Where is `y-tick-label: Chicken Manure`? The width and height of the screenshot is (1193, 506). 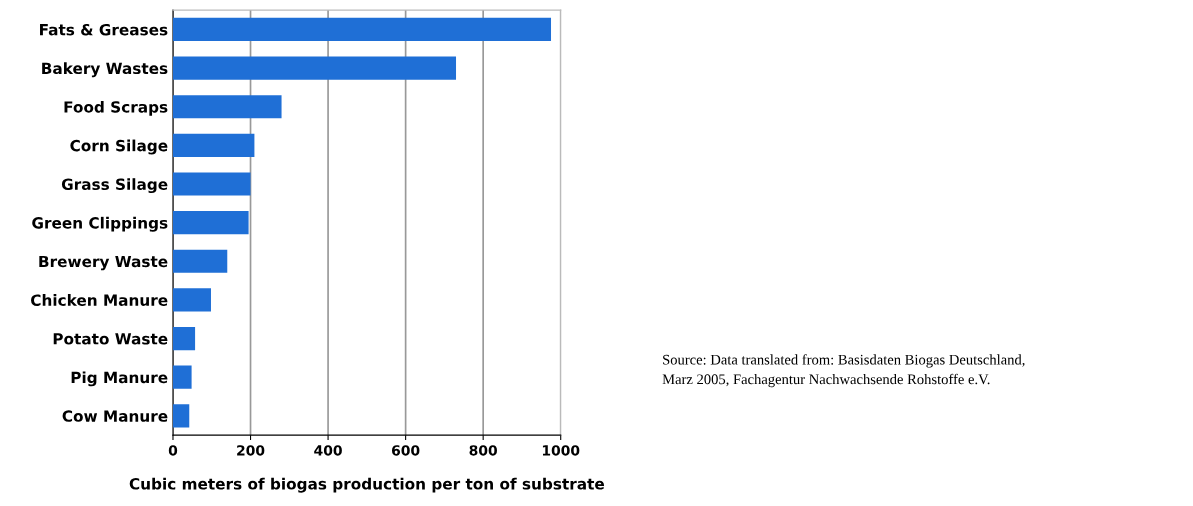
y-tick-label: Chicken Manure is located at coordinates (99, 300).